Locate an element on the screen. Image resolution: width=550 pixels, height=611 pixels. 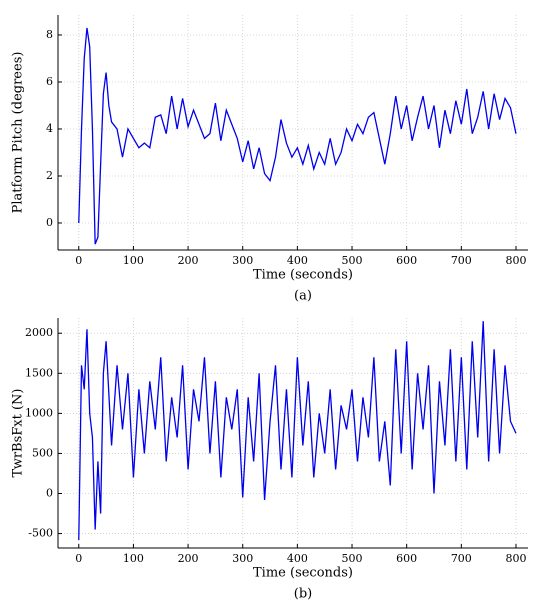
caption: (b) is located at coordinates (303, 594).